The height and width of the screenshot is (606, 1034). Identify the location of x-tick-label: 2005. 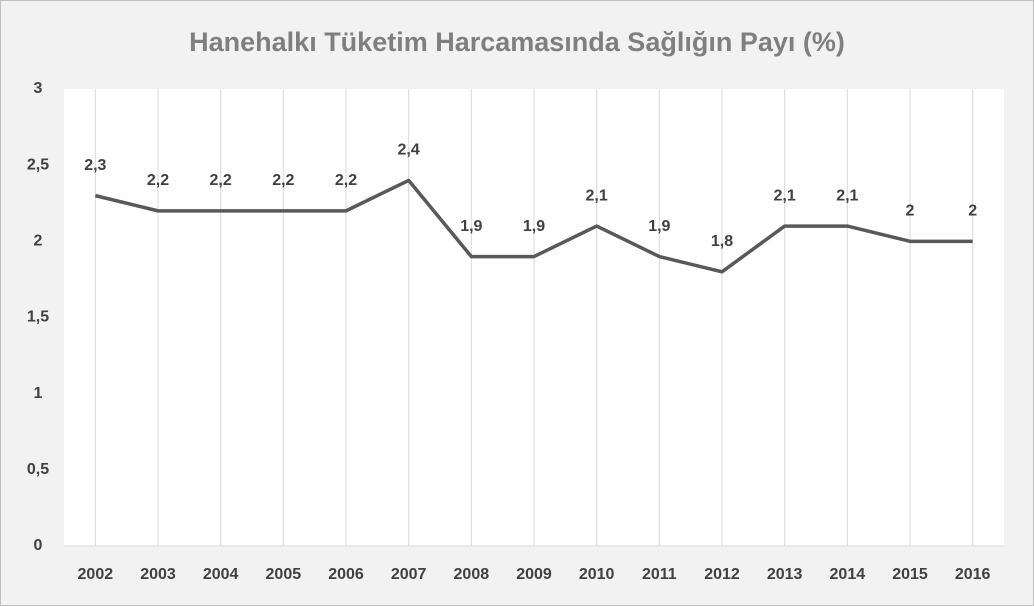
(284, 574).